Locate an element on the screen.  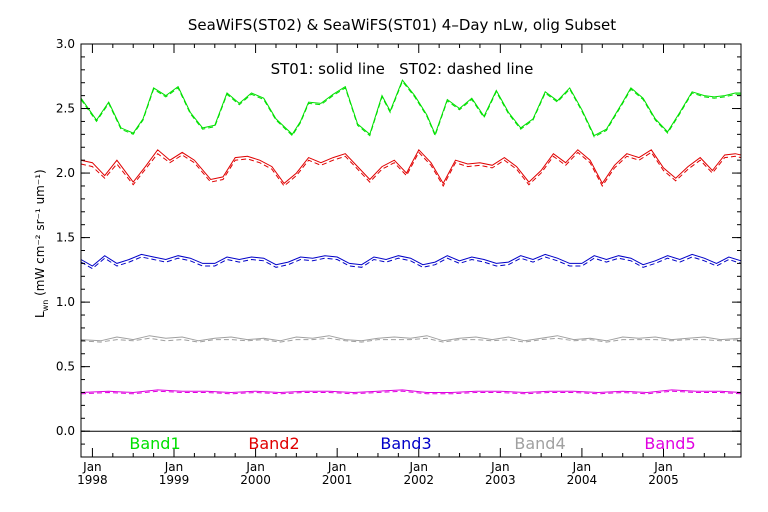
y-axis-label: Lwn (mW cm⁻² sr⁻¹ um⁻¹) is located at coordinates (41, 243).